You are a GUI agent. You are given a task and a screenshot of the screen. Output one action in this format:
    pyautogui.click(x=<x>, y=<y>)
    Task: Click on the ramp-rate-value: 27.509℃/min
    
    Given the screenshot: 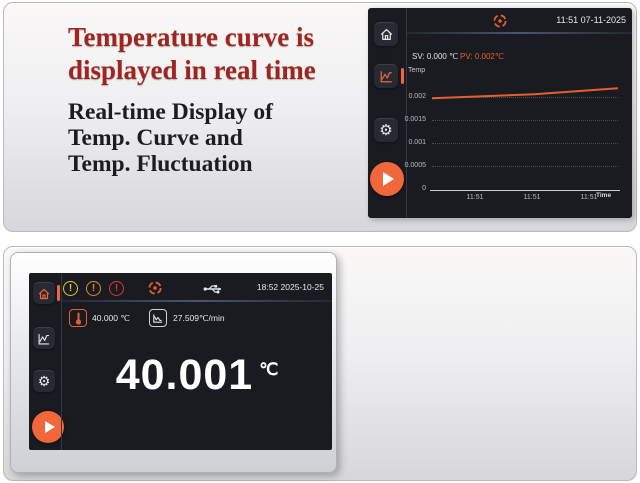 What is the action you would take?
    pyautogui.click(x=199, y=318)
    